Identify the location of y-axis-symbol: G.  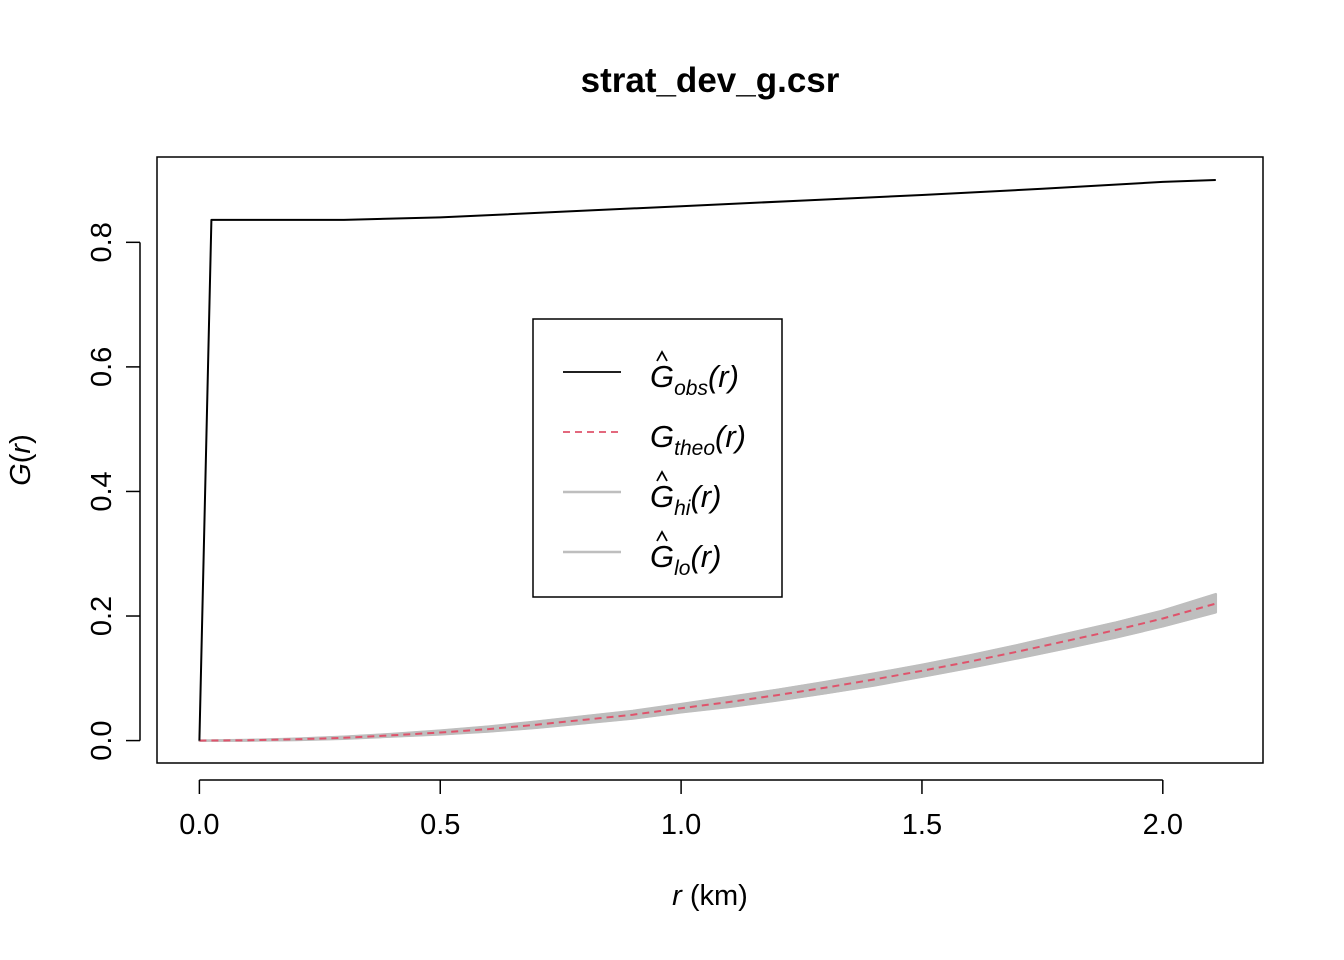
(21, 474).